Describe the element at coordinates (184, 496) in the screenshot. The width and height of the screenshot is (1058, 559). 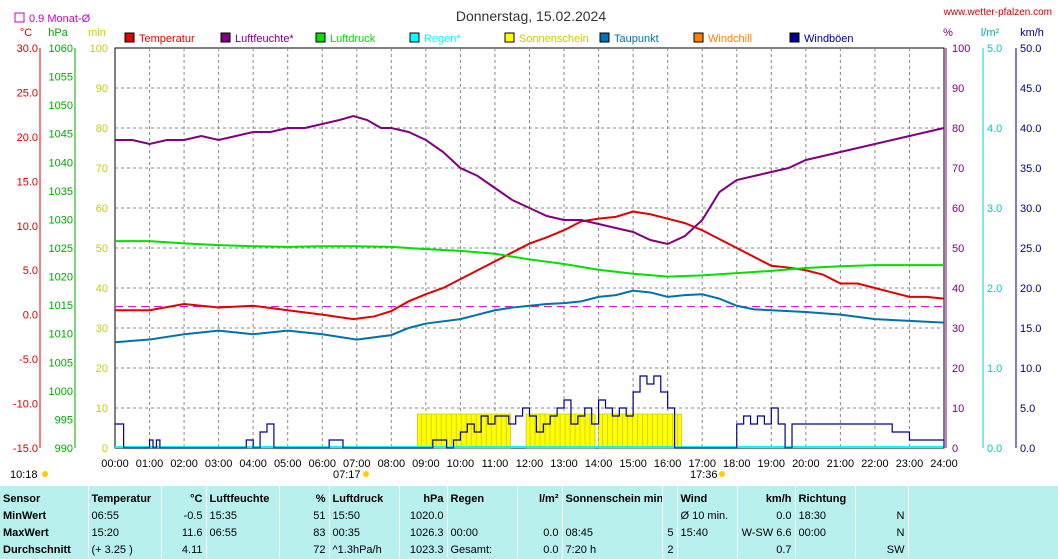
I see `stats-cell: °C` at that location.